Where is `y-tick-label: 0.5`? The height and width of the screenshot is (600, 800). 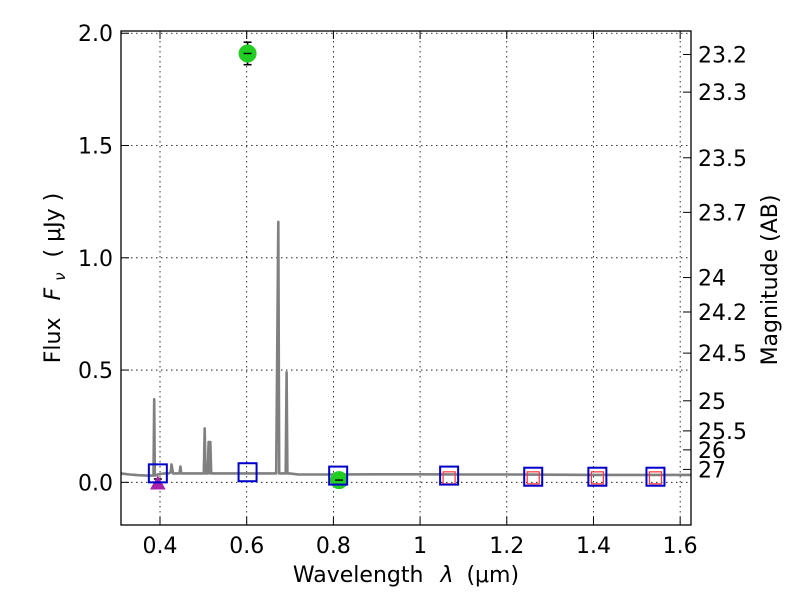 y-tick-label: 0.5 is located at coordinates (95, 371).